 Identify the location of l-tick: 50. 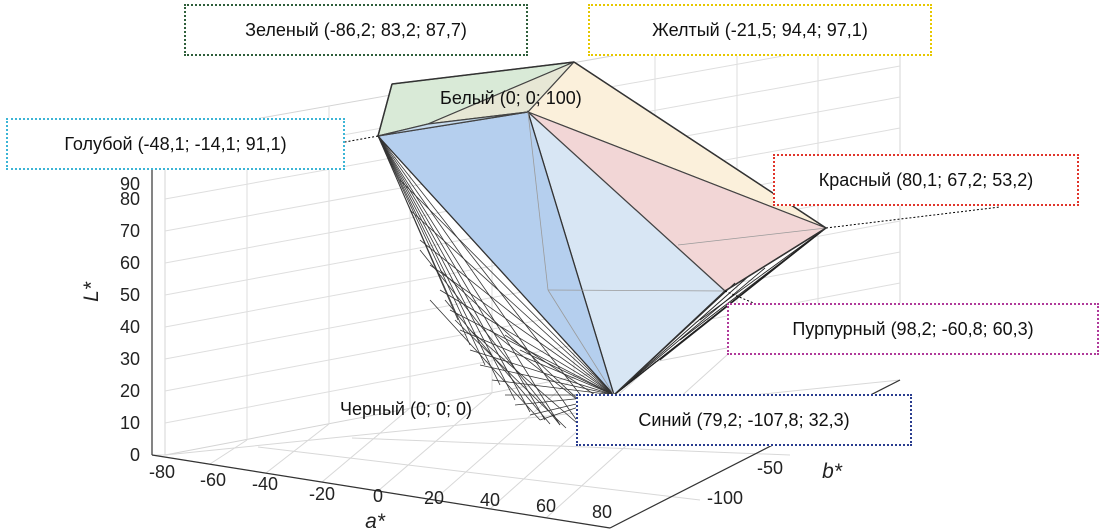
(130, 295).